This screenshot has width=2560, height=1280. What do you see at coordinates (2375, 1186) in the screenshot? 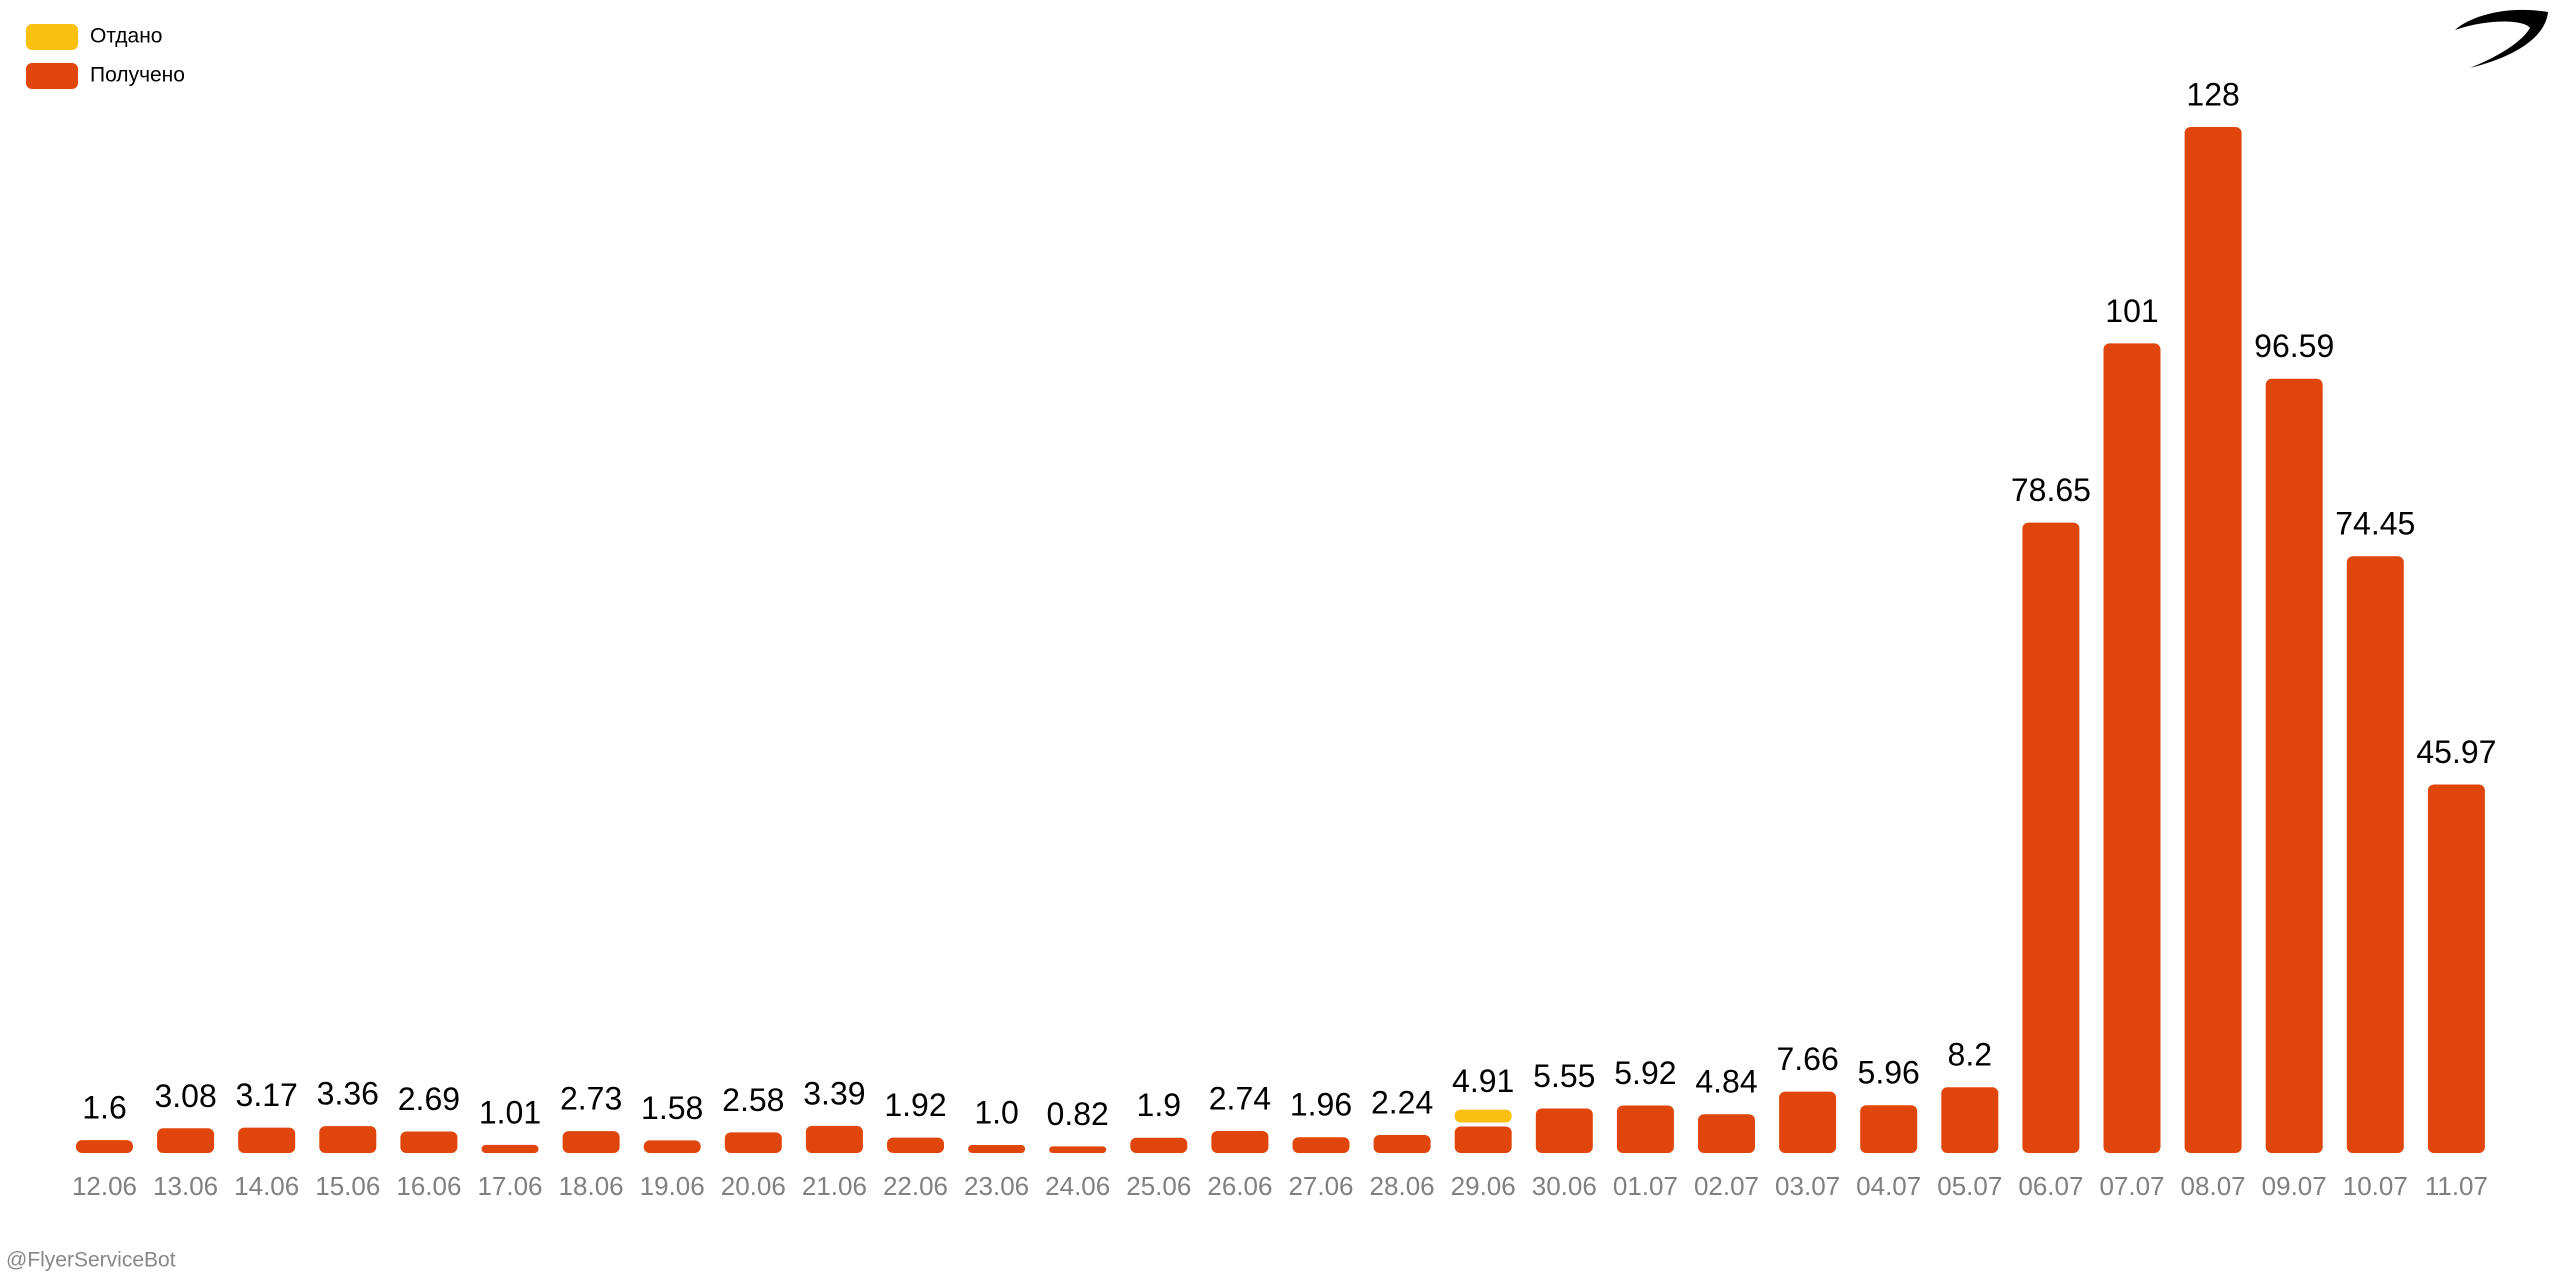
I see `x-tick-label: 10.07` at bounding box center [2375, 1186].